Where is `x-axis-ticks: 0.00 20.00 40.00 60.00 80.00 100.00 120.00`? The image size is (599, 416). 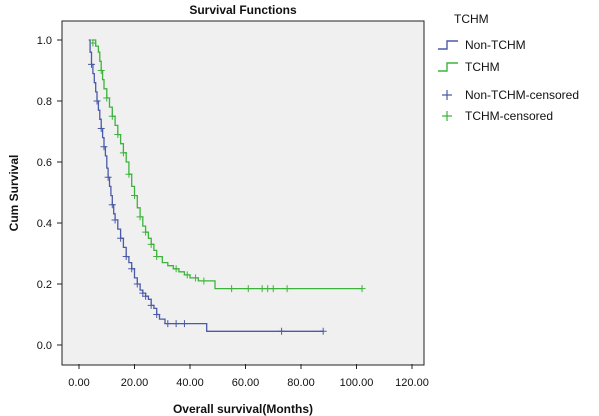 x-axis-ticks: 0.00 20.00 40.00 60.00 80.00 100.00 120.00 is located at coordinates (248, 376).